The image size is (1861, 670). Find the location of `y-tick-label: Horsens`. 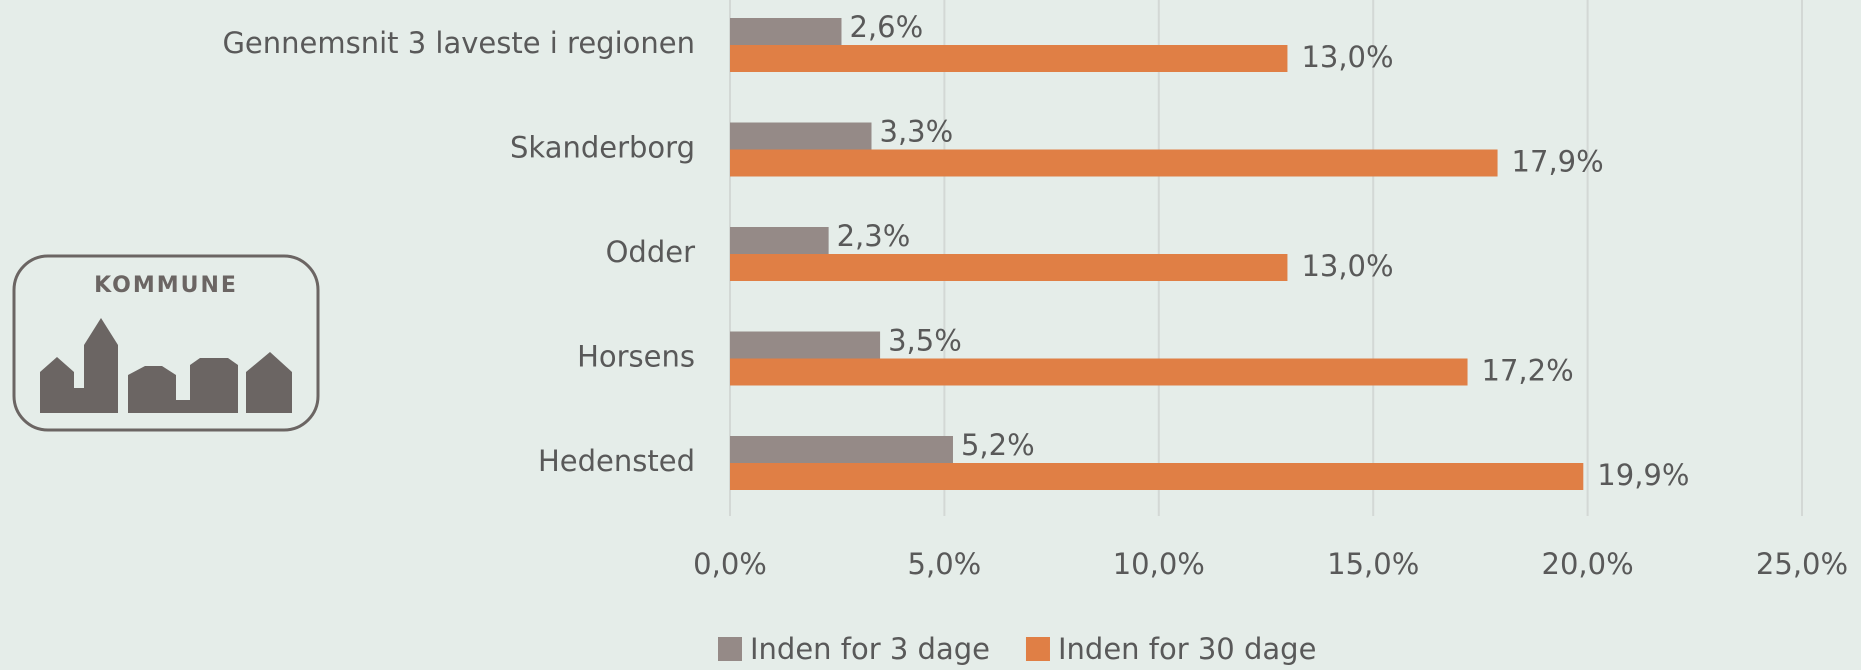

y-tick-label: Horsens is located at coordinates (636, 357).